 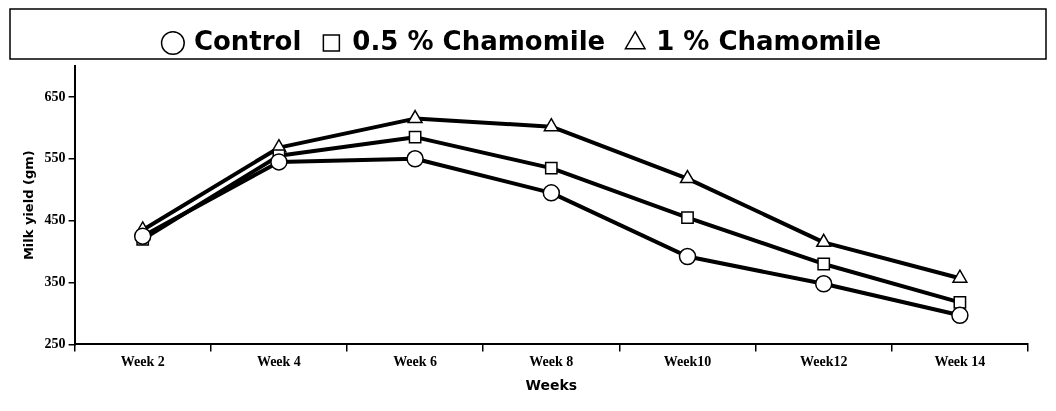 What do you see at coordinates (823, 362) in the screenshot?
I see `x-tick-label: Week12` at bounding box center [823, 362].